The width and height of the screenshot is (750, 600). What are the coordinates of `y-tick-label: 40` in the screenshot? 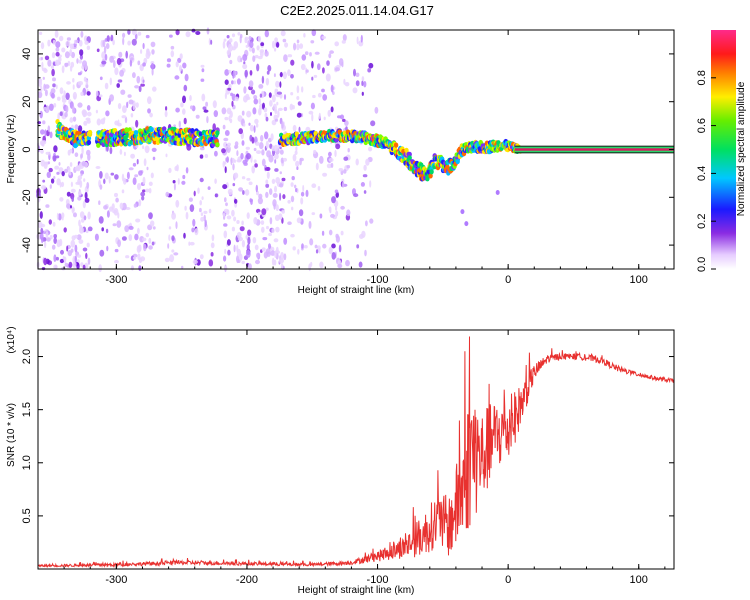 It's located at (27, 54).